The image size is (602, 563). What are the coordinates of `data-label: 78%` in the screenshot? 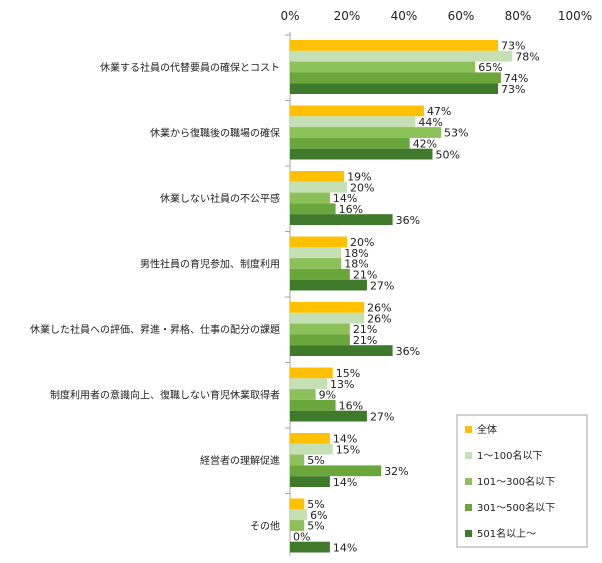 It's located at (527, 56).